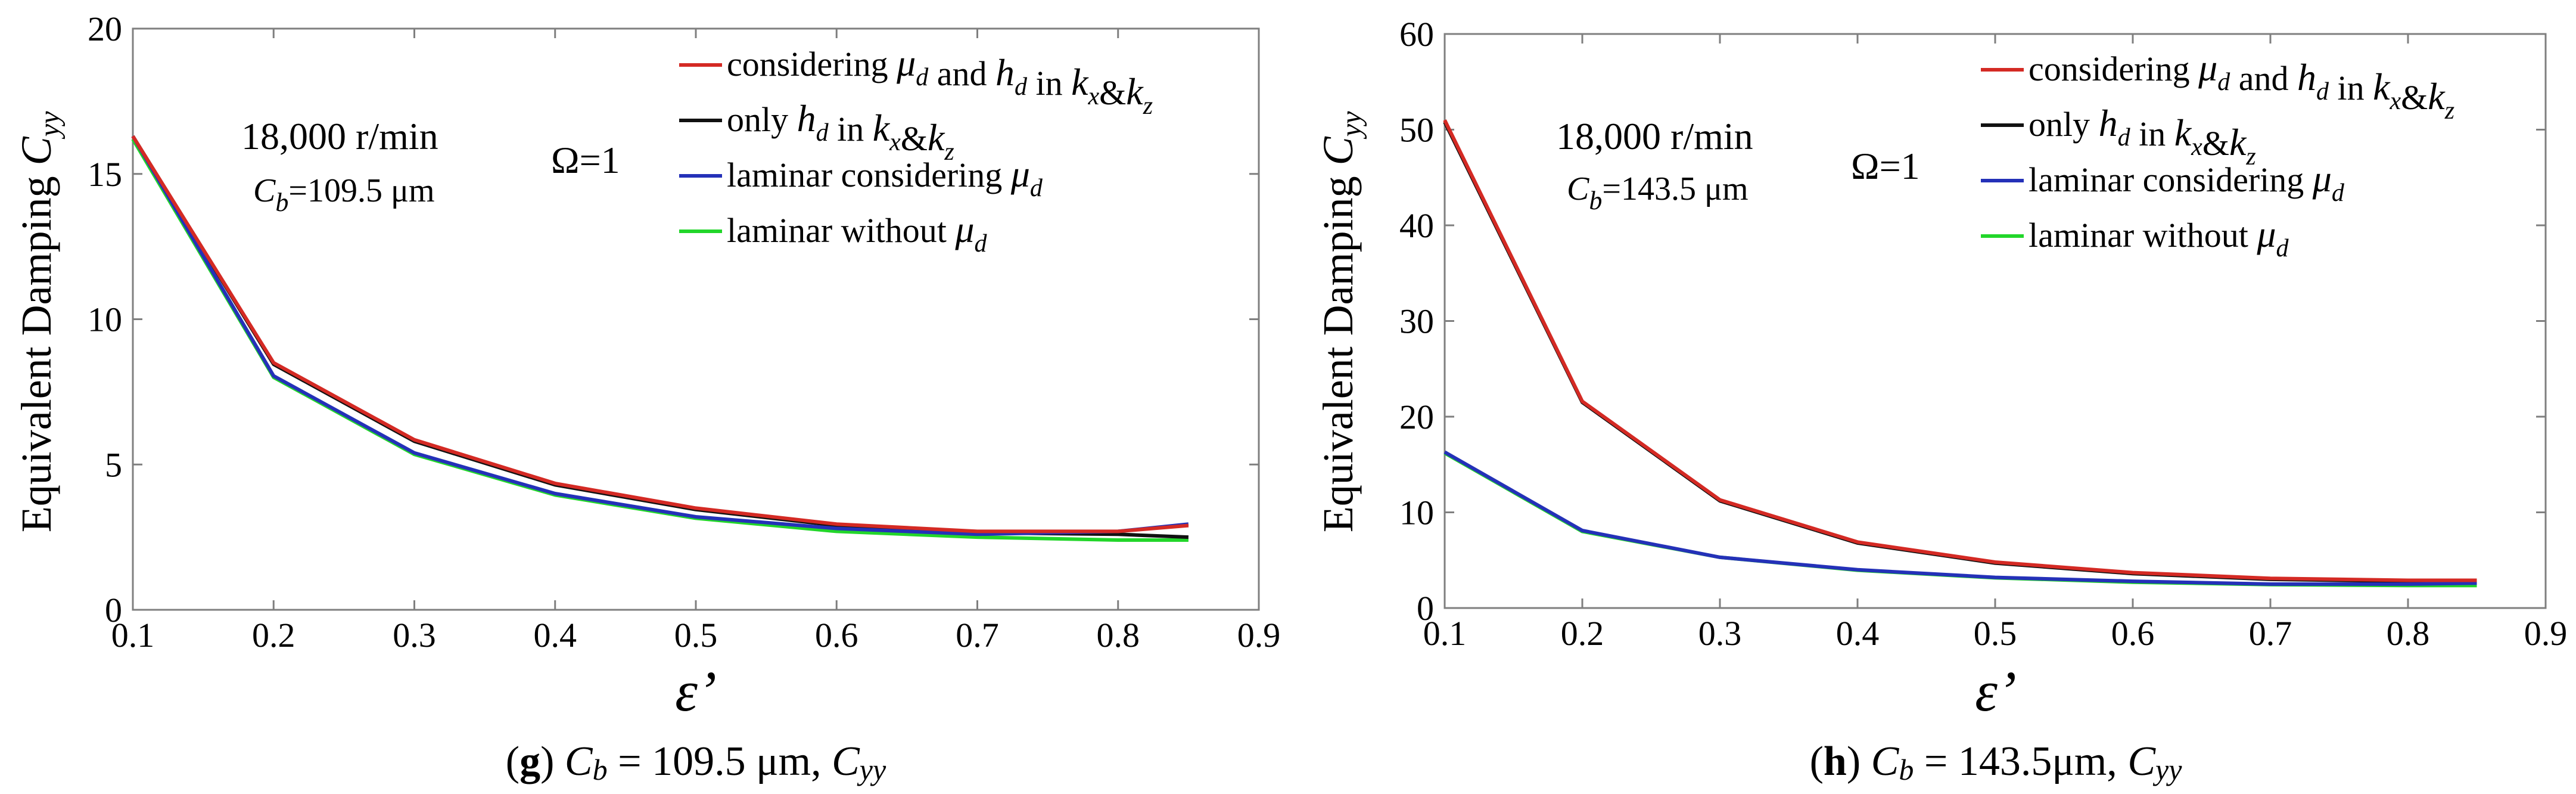 This screenshot has width=2576, height=794. Describe the element at coordinates (344, 194) in the screenshot. I see `clearance-annotation: Cb=109.5 μm` at that location.